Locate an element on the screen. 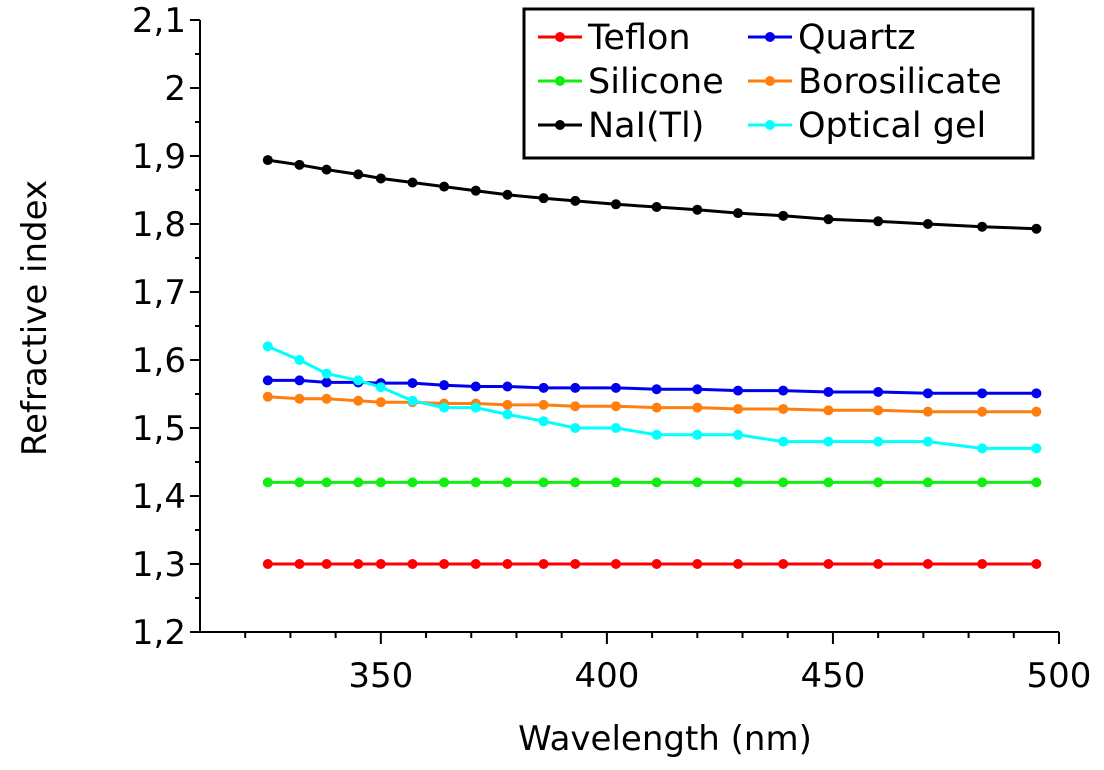 The image size is (1104, 770). legend-item: Borosilicate is located at coordinates (875, 82).